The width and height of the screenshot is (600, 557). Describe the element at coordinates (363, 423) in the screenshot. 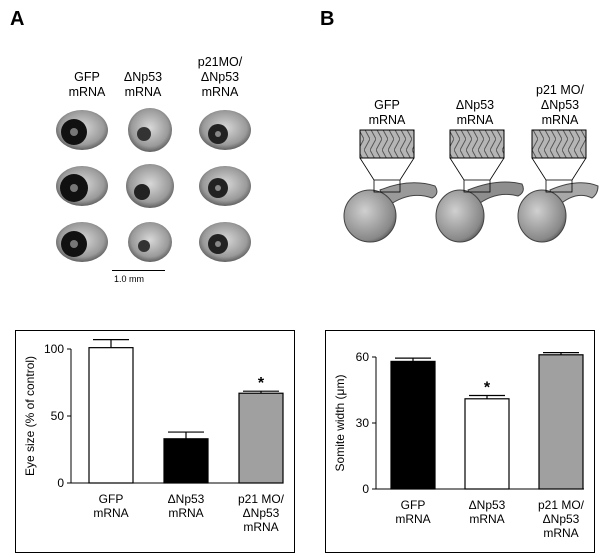

I see `y-tick-label: 30` at that location.